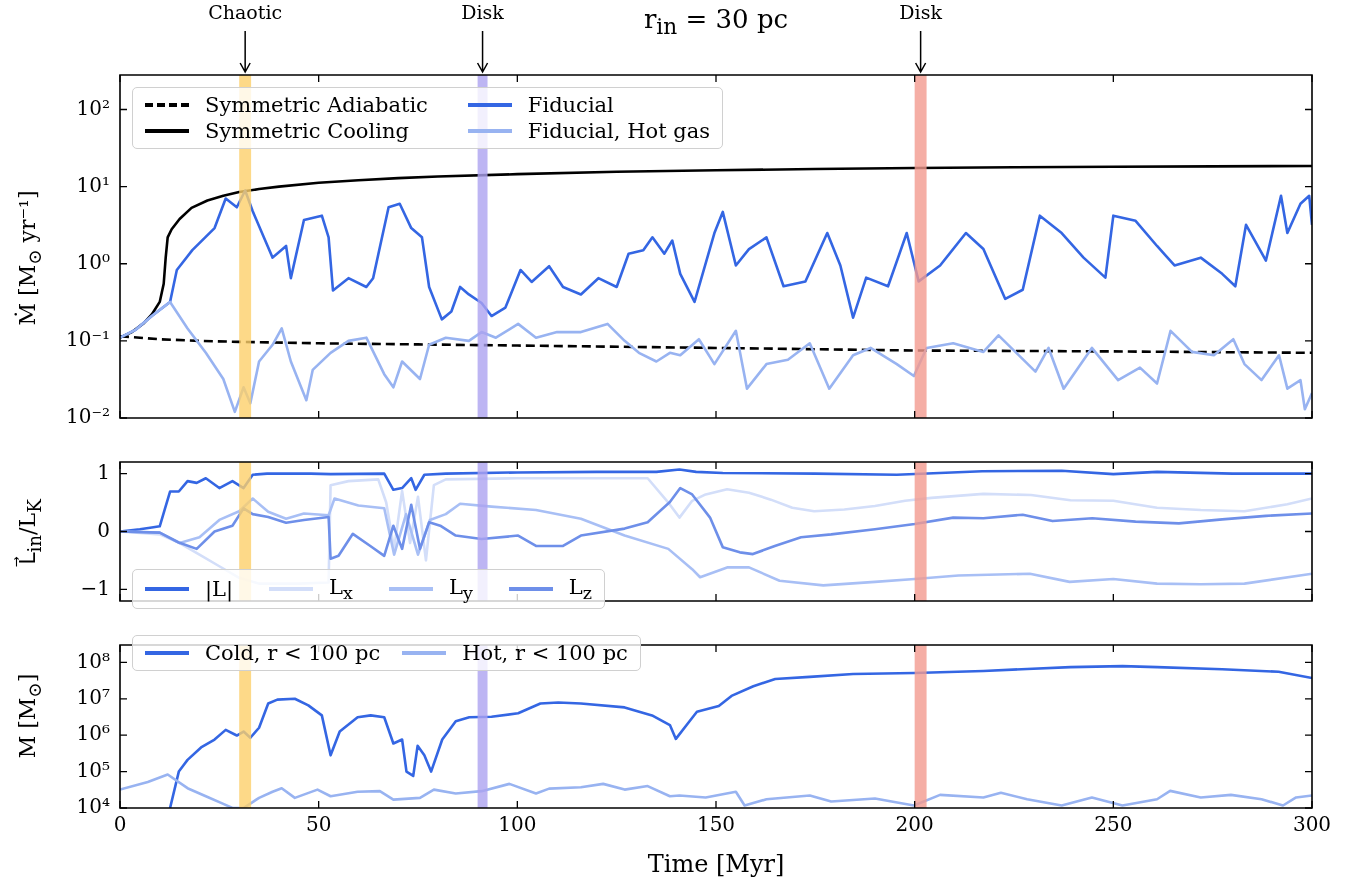 The height and width of the screenshot is (880, 1361). What do you see at coordinates (93, 261) in the screenshot?
I see `y-tick-label: 10⁰` at bounding box center [93, 261].